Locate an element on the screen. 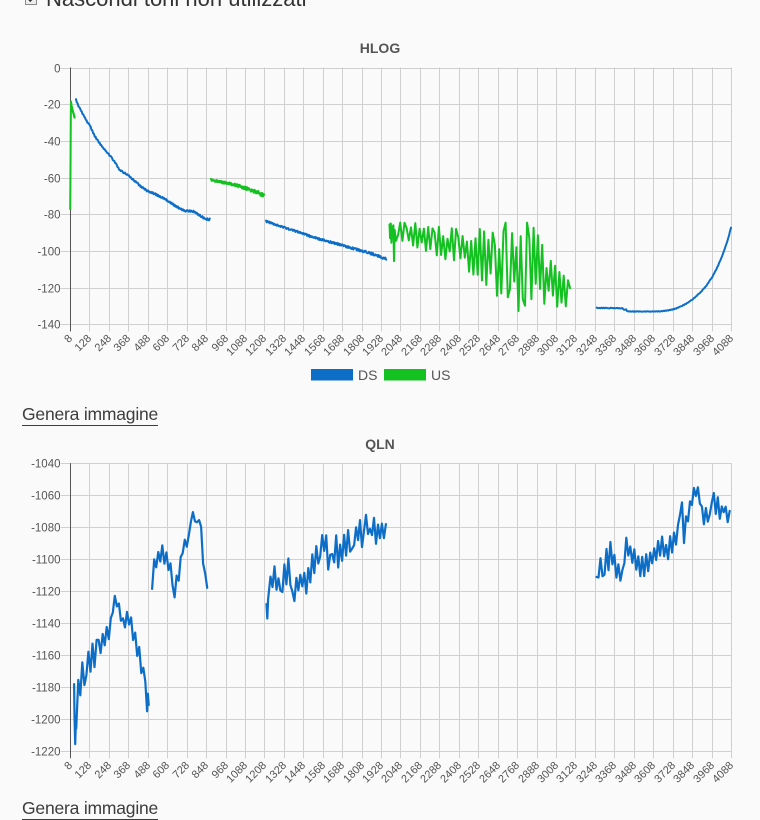 The height and width of the screenshot is (820, 760). svg-text: -1220 is located at coordinates (45, 753).